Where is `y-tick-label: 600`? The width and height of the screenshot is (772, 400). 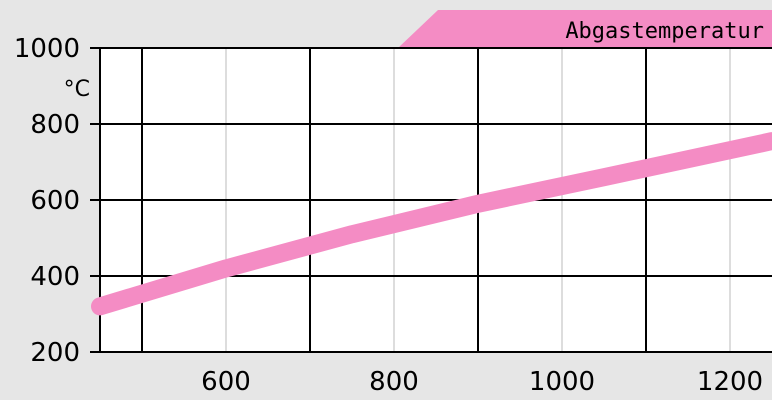 y-tick-label: 600 is located at coordinates (55, 201).